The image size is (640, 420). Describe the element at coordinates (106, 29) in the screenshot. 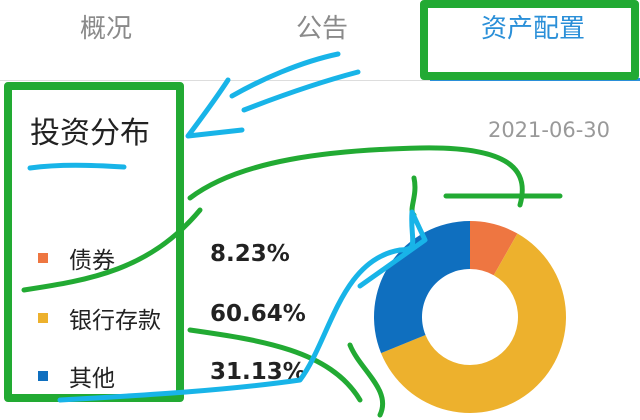

I see `tab-overview: 概况` at that location.